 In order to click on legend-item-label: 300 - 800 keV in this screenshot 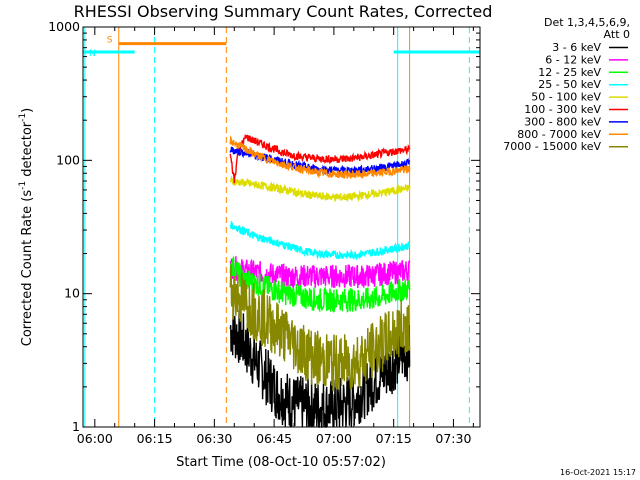, I will do `click(562, 121)`.